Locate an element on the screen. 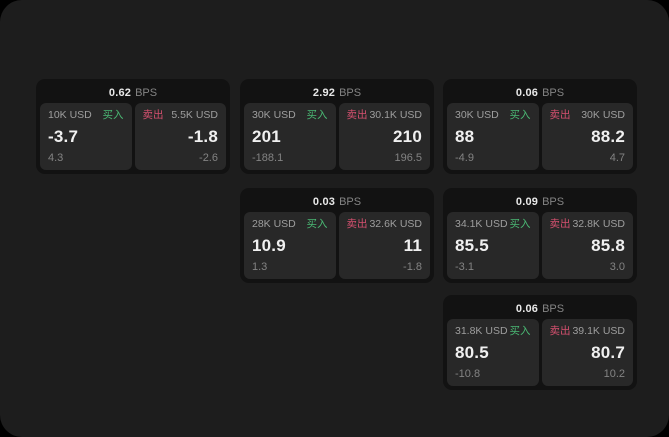 The image size is (669, 437). buy-tile-header: 10K USD 买入 is located at coordinates (86, 115).